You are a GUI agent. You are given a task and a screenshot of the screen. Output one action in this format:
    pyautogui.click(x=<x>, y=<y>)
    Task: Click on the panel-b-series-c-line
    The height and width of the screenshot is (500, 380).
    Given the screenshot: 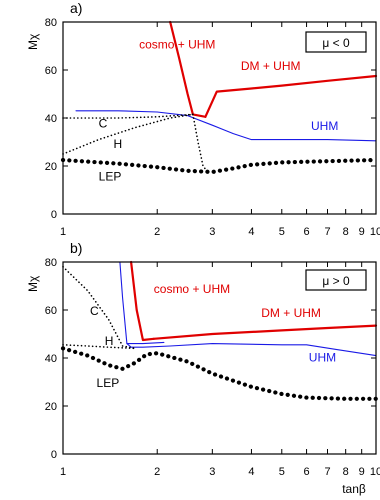 What is the action you would take?
    pyautogui.click(x=99, y=307)
    